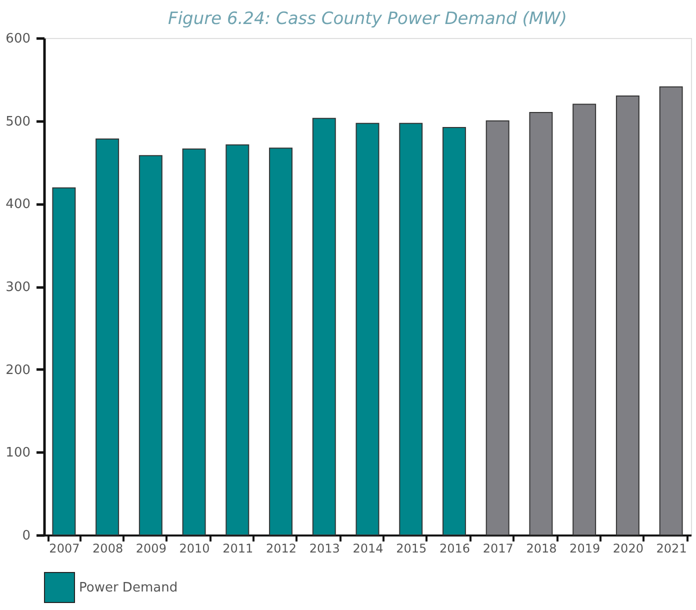  What do you see at coordinates (151, 549) in the screenshot?
I see `x-tick-label: 2009` at bounding box center [151, 549].